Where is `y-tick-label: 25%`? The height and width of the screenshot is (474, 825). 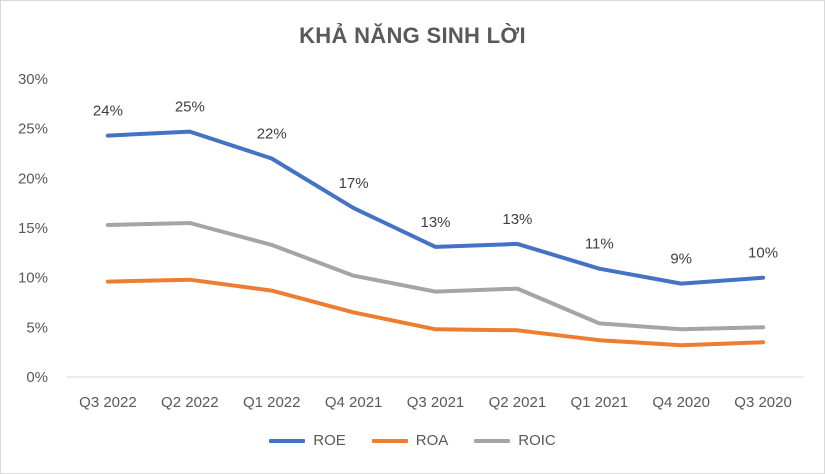
y-tick-label: 25% is located at coordinates (33, 129).